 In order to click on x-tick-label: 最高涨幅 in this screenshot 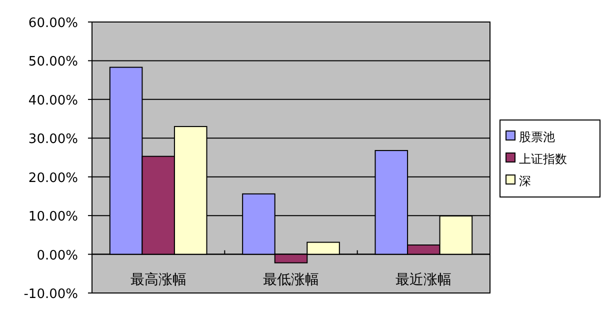, I will do `click(158, 280)`.